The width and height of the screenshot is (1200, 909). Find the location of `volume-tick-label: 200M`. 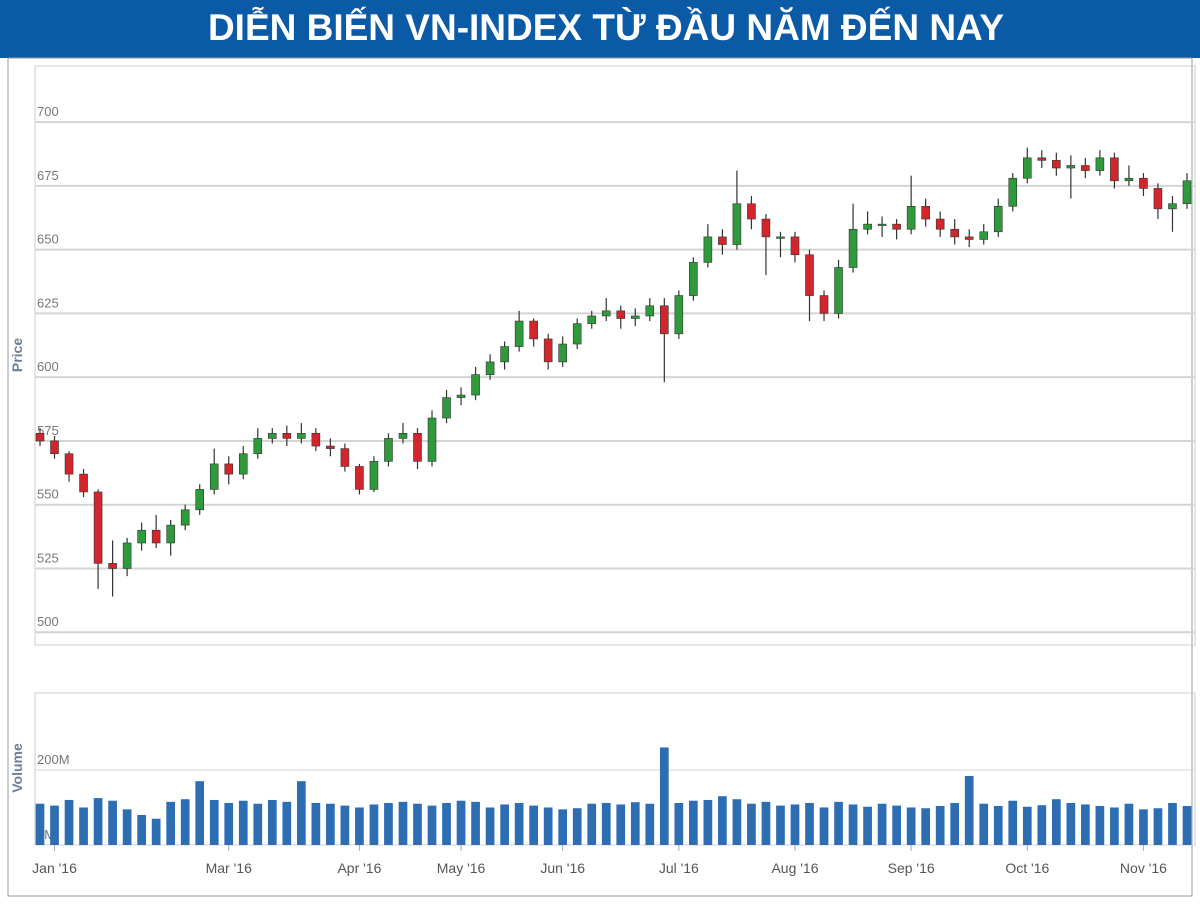

volume-tick-label: 200M is located at coordinates (53, 759).